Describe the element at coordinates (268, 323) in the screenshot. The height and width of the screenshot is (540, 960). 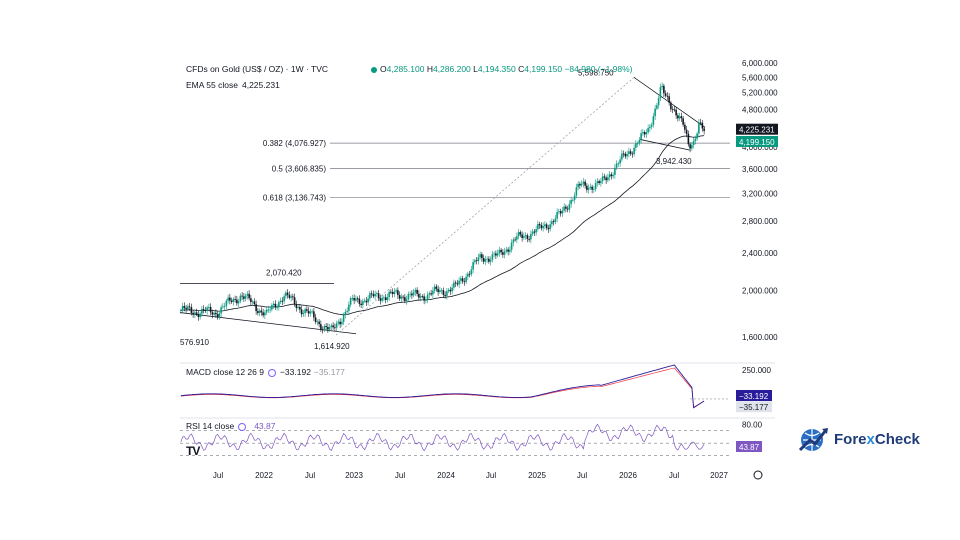
I see `support-line` at that location.